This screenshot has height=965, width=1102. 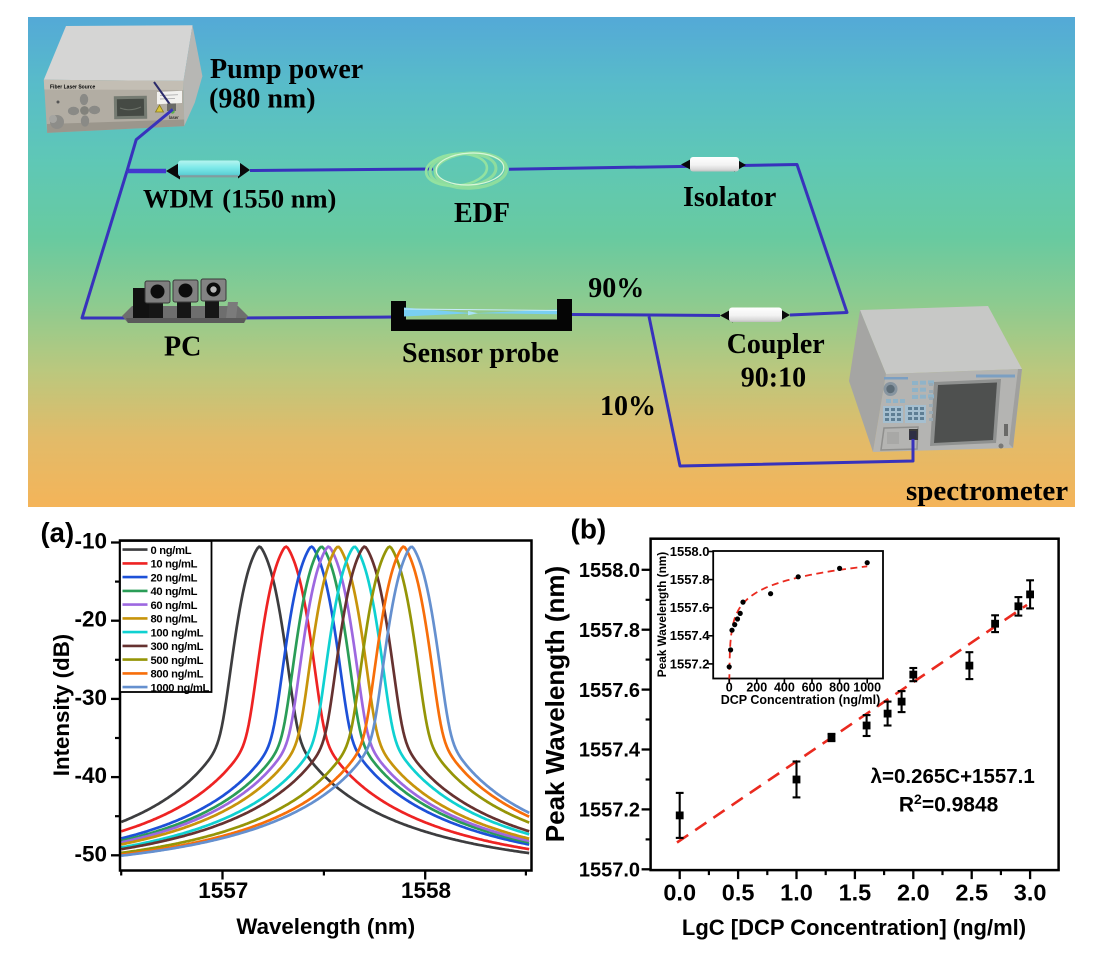 I want to click on svg-text: -20, so click(x=90, y=619).